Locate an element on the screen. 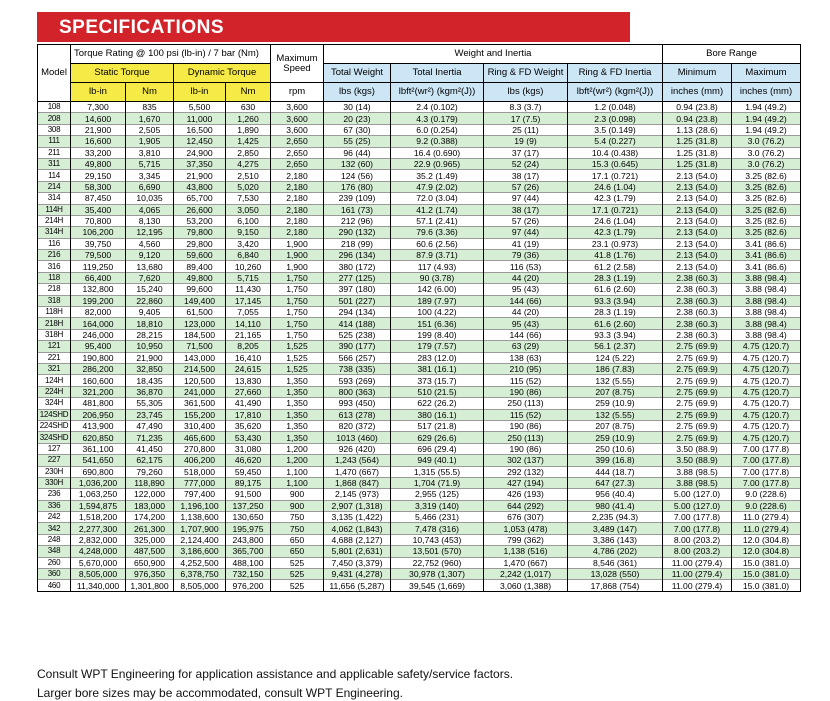 The image size is (830, 701). value-cell: 164,000 is located at coordinates (98, 323).